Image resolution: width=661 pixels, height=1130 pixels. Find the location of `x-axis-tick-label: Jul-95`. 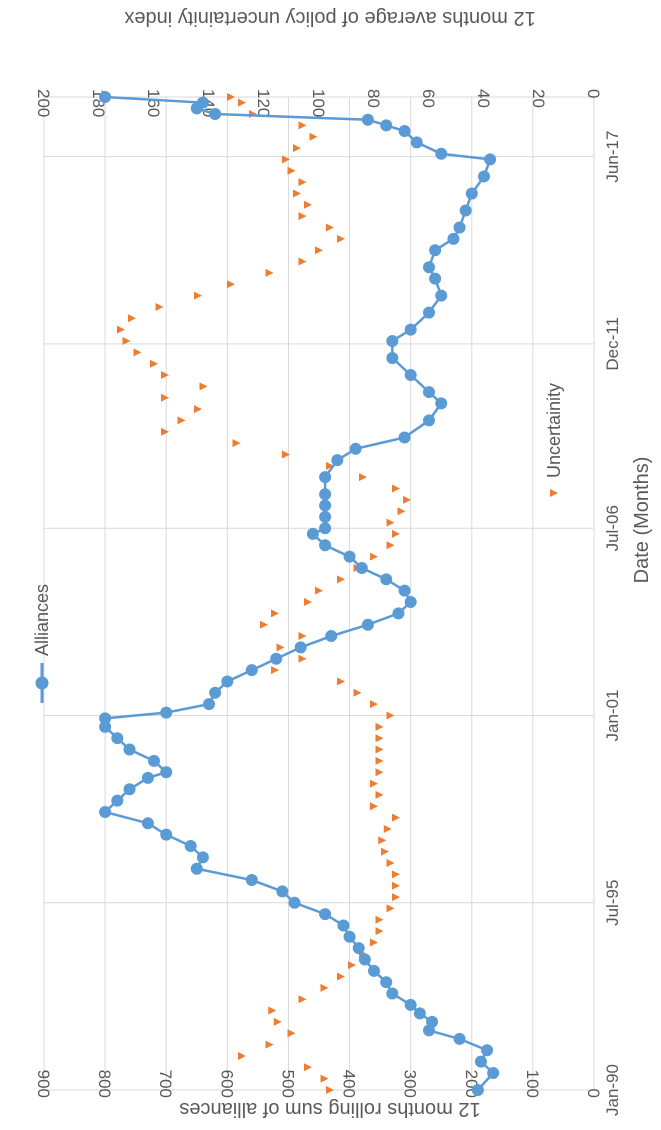

x-axis-tick-label: Jul-95 is located at coordinates (612, 903).